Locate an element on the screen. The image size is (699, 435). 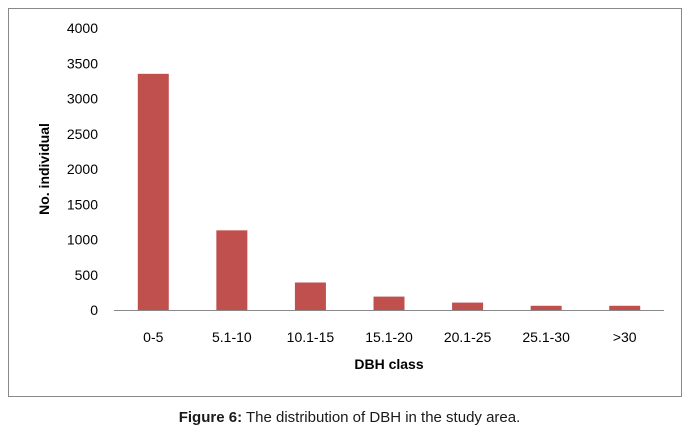
bar-20.1-25 is located at coordinates (468, 306).